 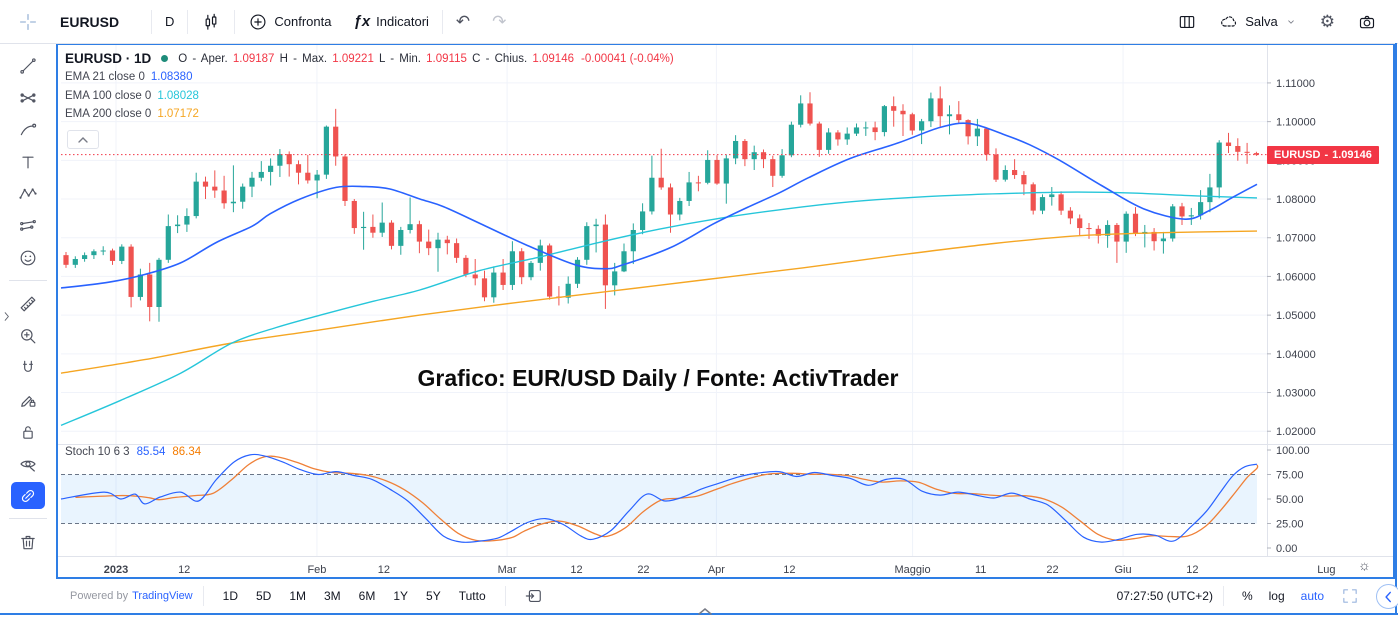 I want to click on ohlc-label: L - Min., so click(x=400, y=58).